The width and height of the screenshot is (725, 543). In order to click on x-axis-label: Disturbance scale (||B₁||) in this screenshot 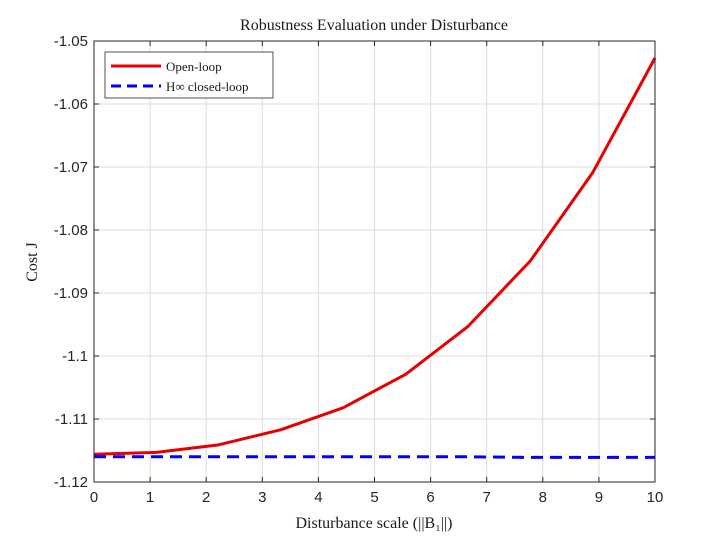, I will do `click(374, 523)`.